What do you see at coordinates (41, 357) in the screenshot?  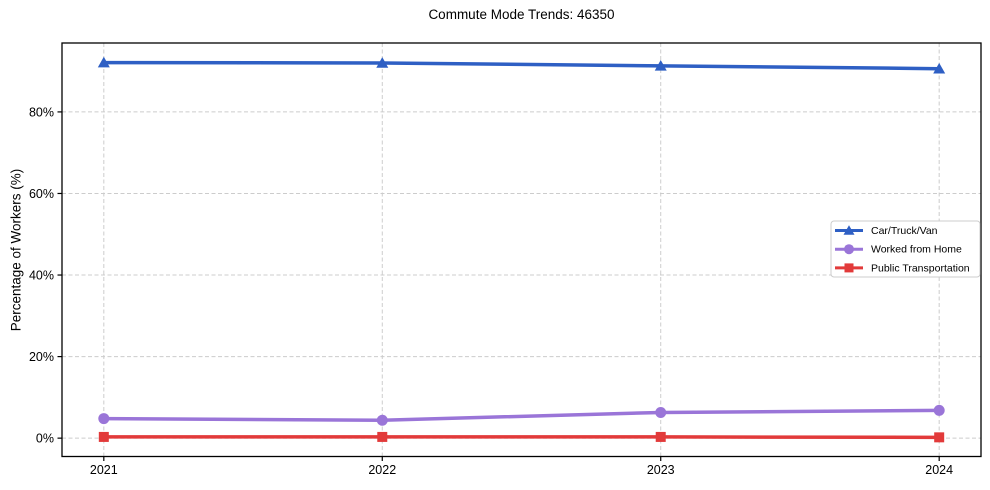 I see `y-tick-label: 20%` at bounding box center [41, 357].